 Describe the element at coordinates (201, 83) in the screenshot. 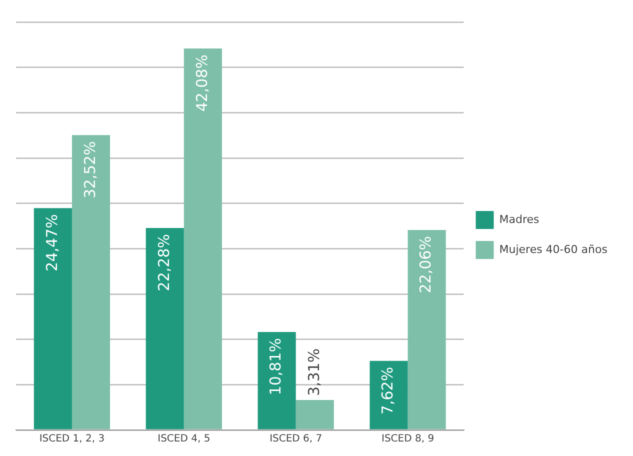

I see `data-label: 42,08%` at that location.